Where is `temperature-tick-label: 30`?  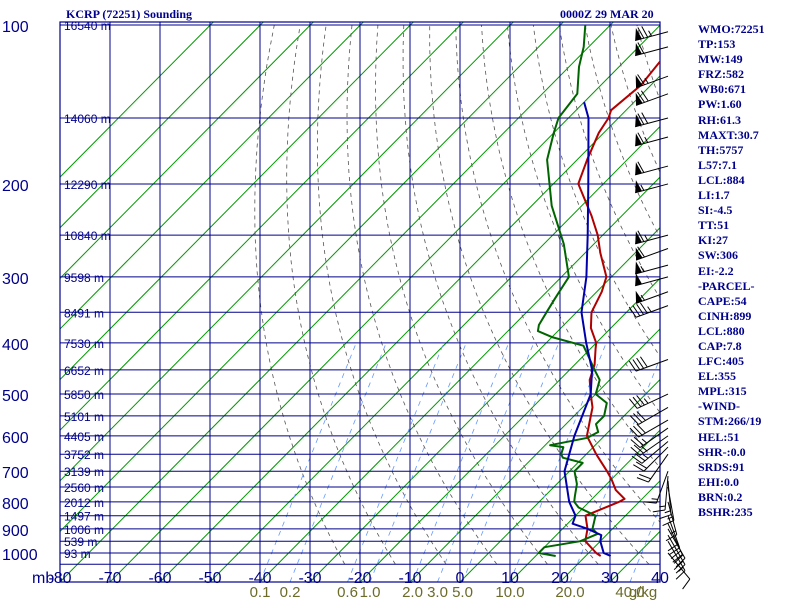 temperature-tick-label: 30 is located at coordinates (610, 578).